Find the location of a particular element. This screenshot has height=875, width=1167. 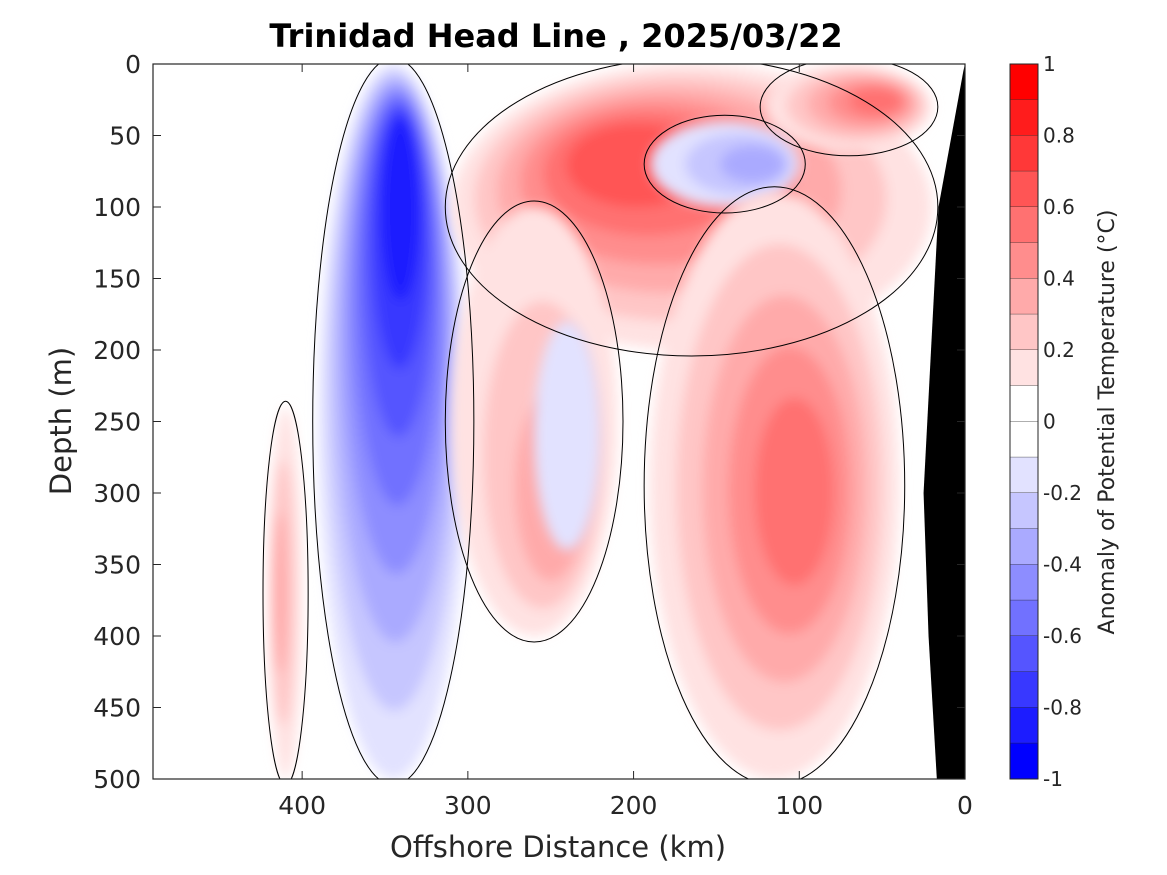

colorbar: 1 0.8 0.6 0.4 0.2 0 -0.2 -0.4 -0.6 -0.8 -1 is located at coordinates (1045, 421).